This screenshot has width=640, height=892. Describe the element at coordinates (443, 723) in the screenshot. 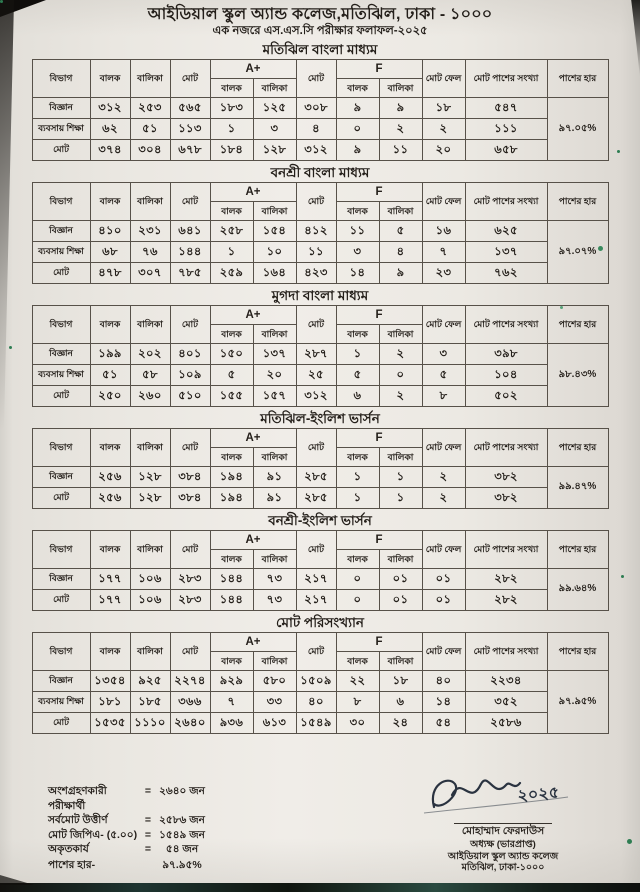

I see `result-cell: ৫৪` at that location.